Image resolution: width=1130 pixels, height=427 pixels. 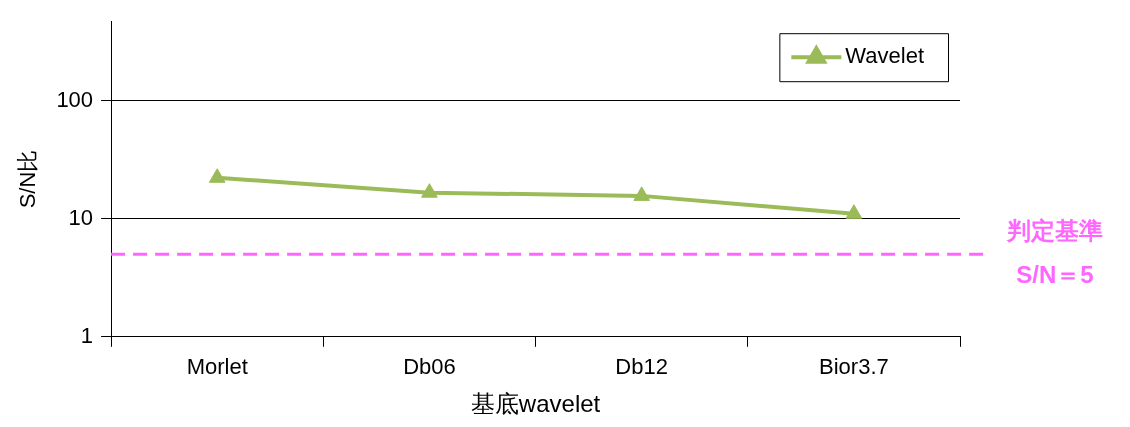 I want to click on x-tick-label: Db06, so click(x=429, y=367).